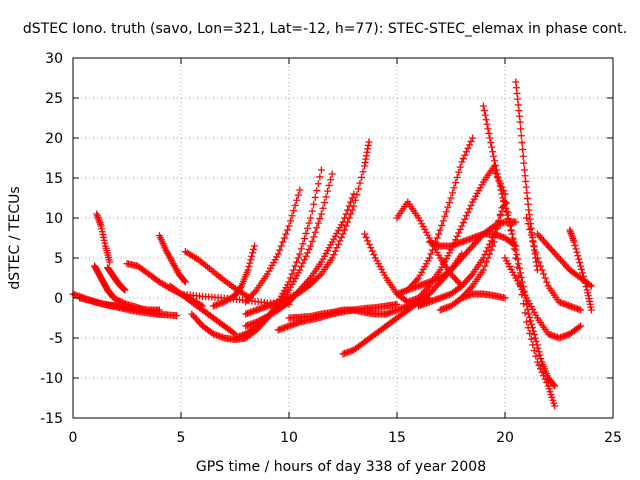  What do you see at coordinates (54, 59) in the screenshot?
I see `y-tick-label: 30` at bounding box center [54, 59].